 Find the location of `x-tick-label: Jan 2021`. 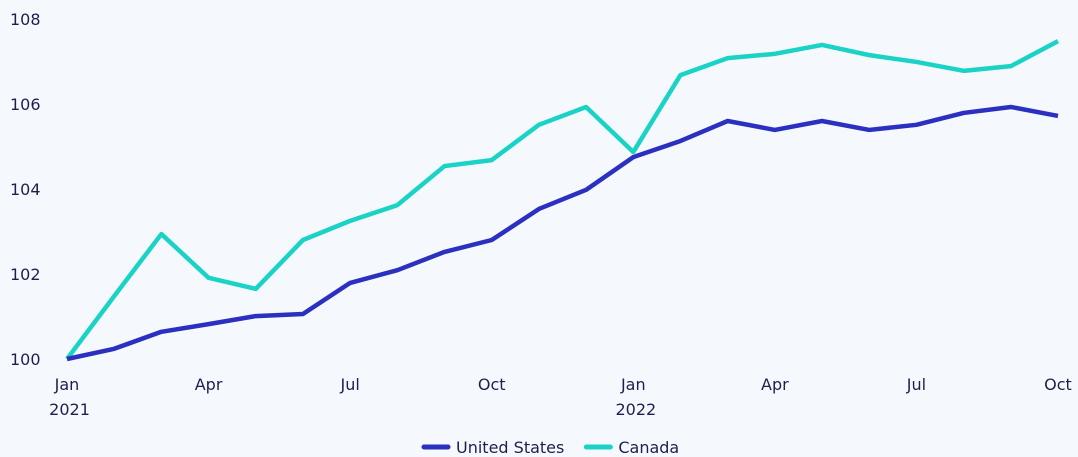

x-tick-label: Jan 2021 is located at coordinates (67, 397).